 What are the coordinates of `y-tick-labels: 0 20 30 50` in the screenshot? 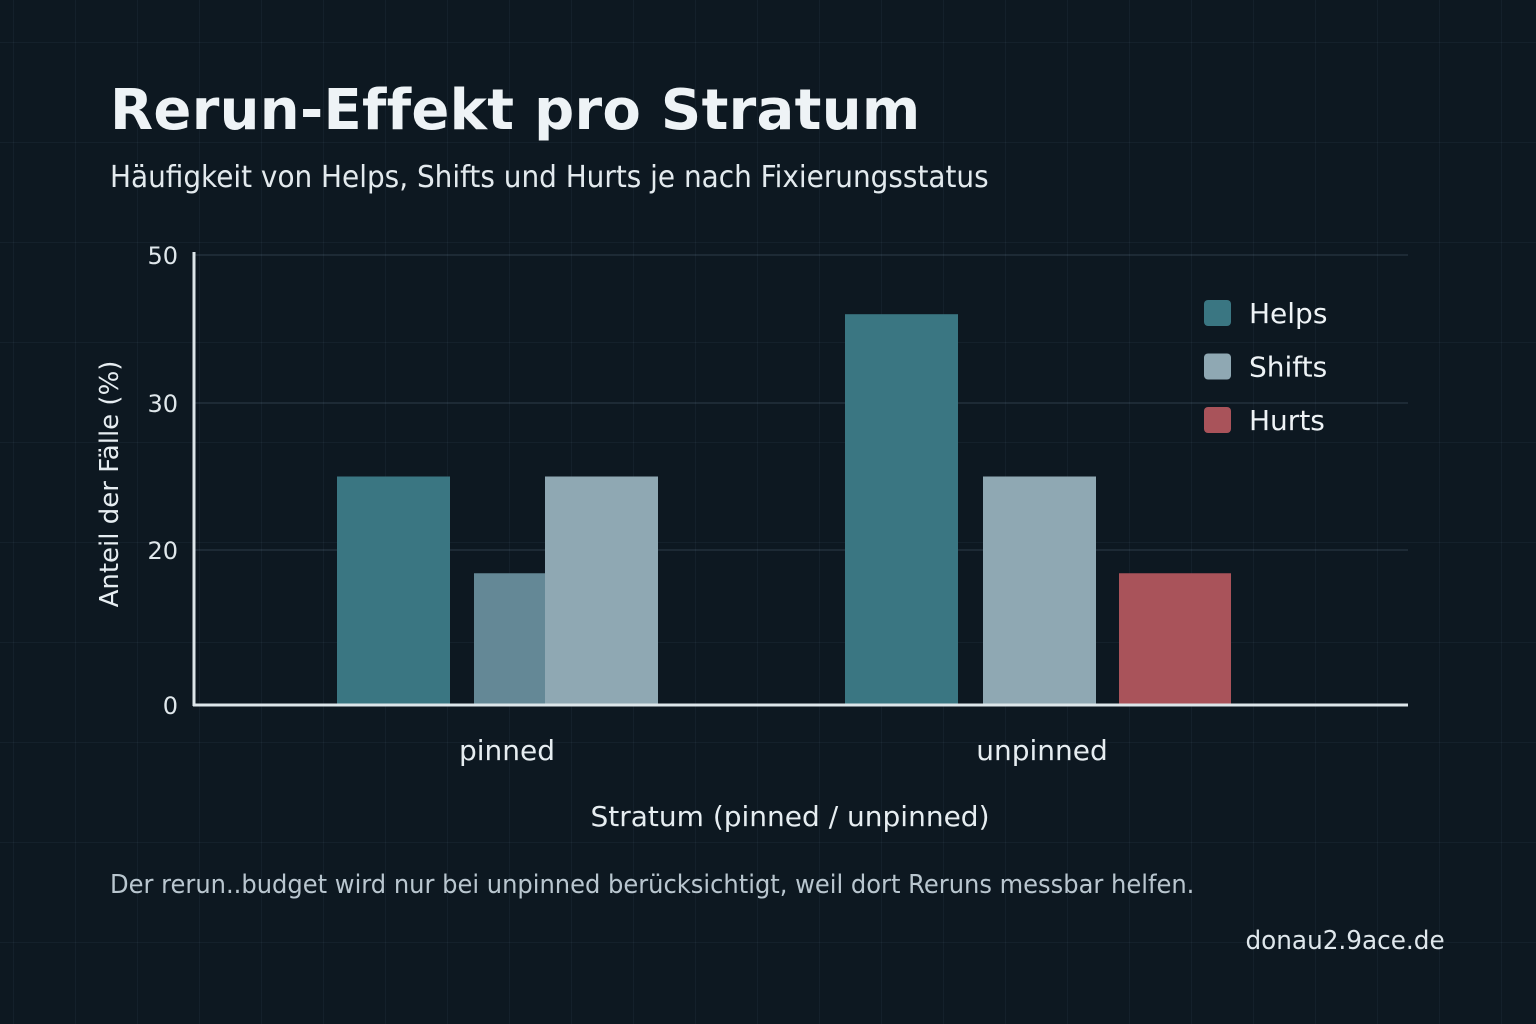 It's located at (162, 481).